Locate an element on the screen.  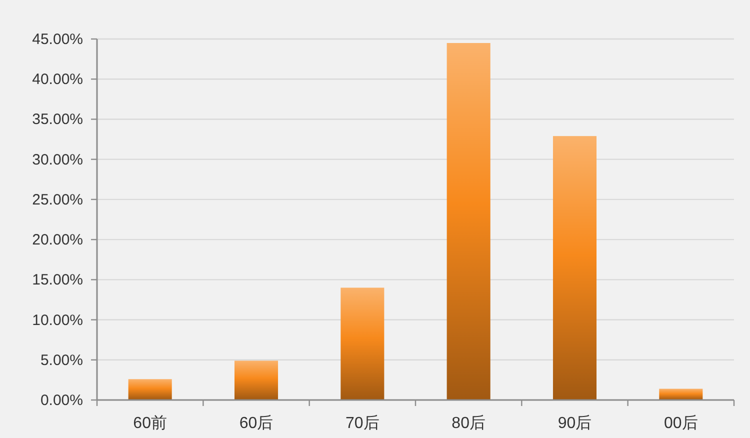
x-tick-label: 80后 is located at coordinates (469, 423).